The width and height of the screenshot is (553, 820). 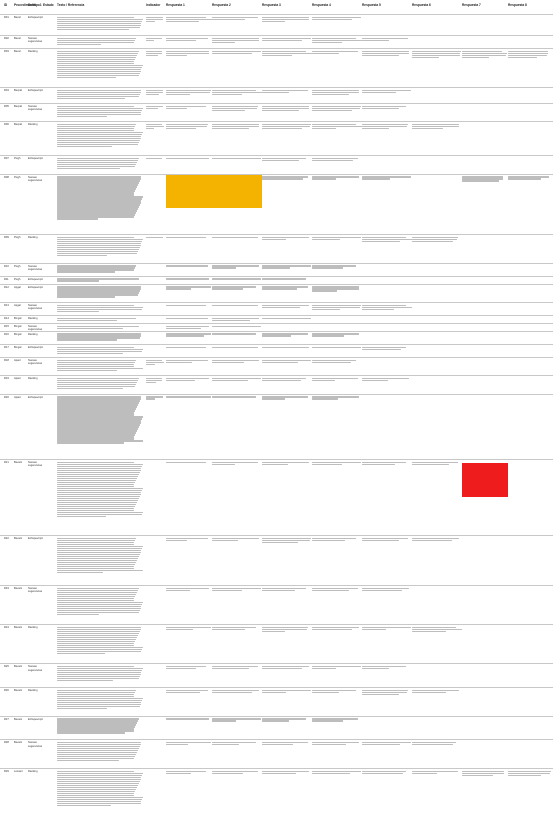 What do you see at coordinates (214, 191) in the screenshot?
I see `highlighted-cell-orange` at bounding box center [214, 191].